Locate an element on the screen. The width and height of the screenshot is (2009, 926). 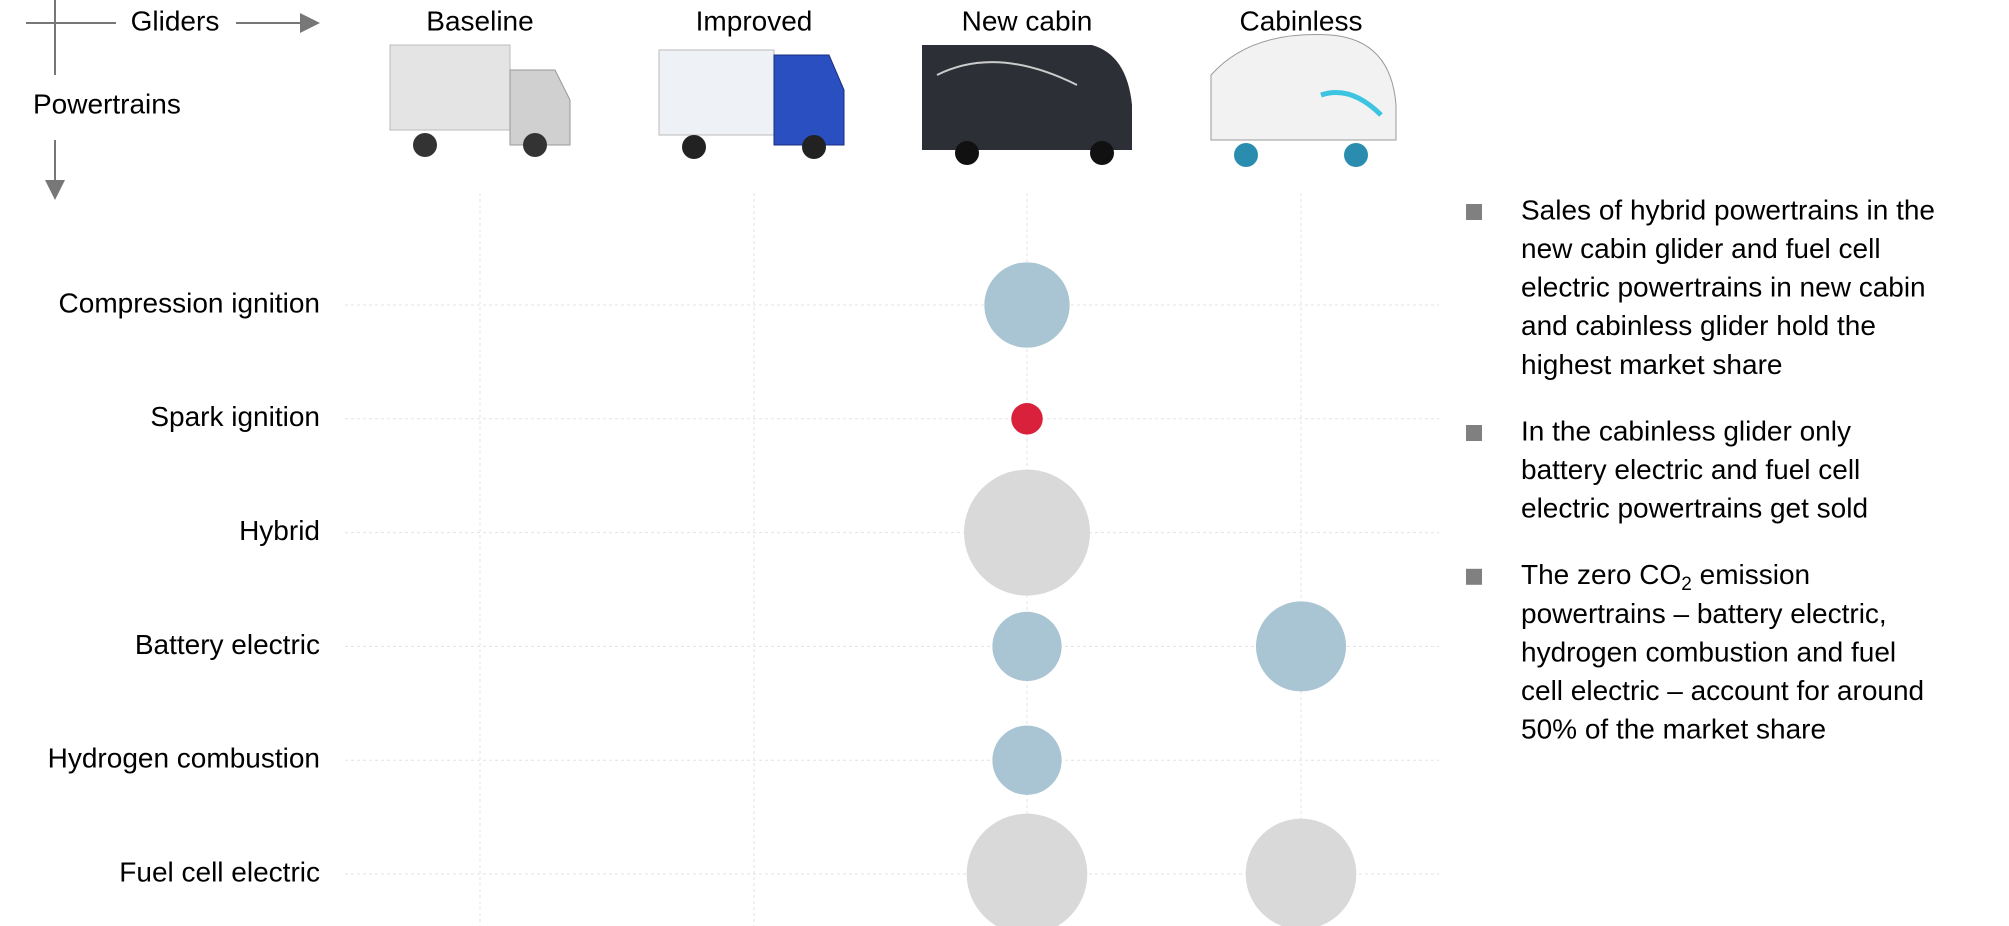
note-line: hydrogen combustion and fuel is located at coordinates (1708, 651).